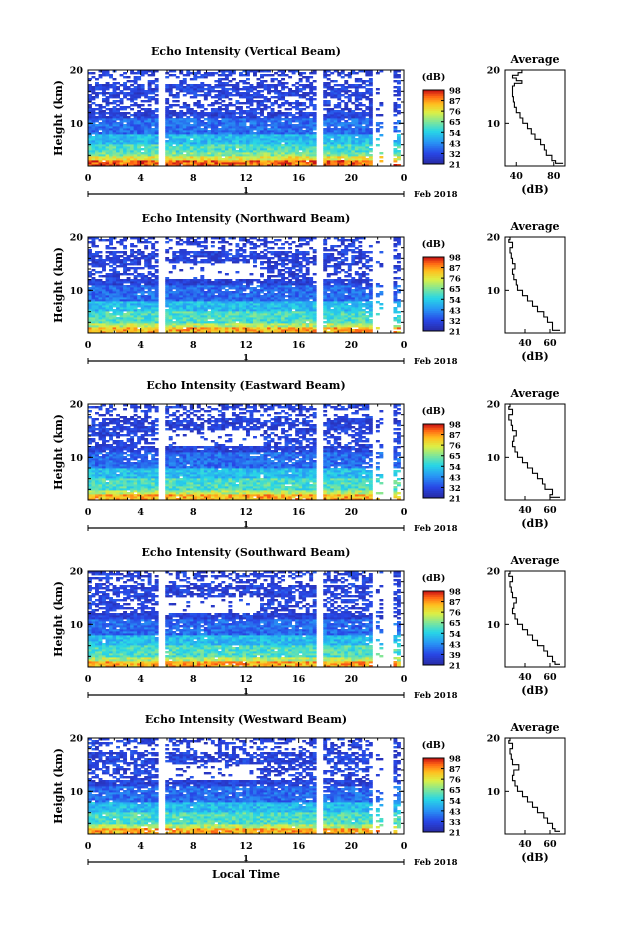 Image resolution: width=620 pixels, height=929 pixels. Describe the element at coordinates (535, 118) in the screenshot. I see `profile-frame` at that location.